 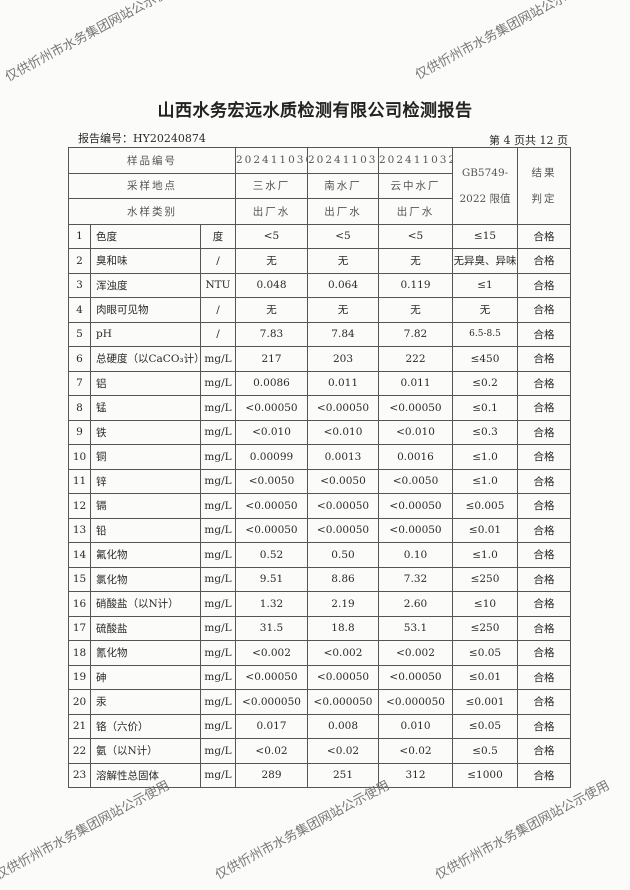 I want to click on sample-value: 无, so click(x=343, y=310).